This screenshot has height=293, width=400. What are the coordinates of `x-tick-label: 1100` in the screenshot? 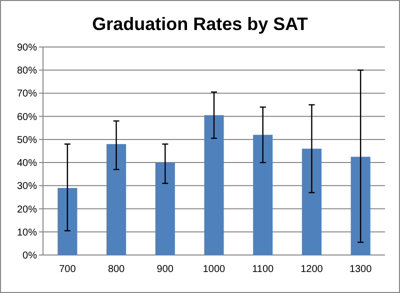 It's located at (263, 269).